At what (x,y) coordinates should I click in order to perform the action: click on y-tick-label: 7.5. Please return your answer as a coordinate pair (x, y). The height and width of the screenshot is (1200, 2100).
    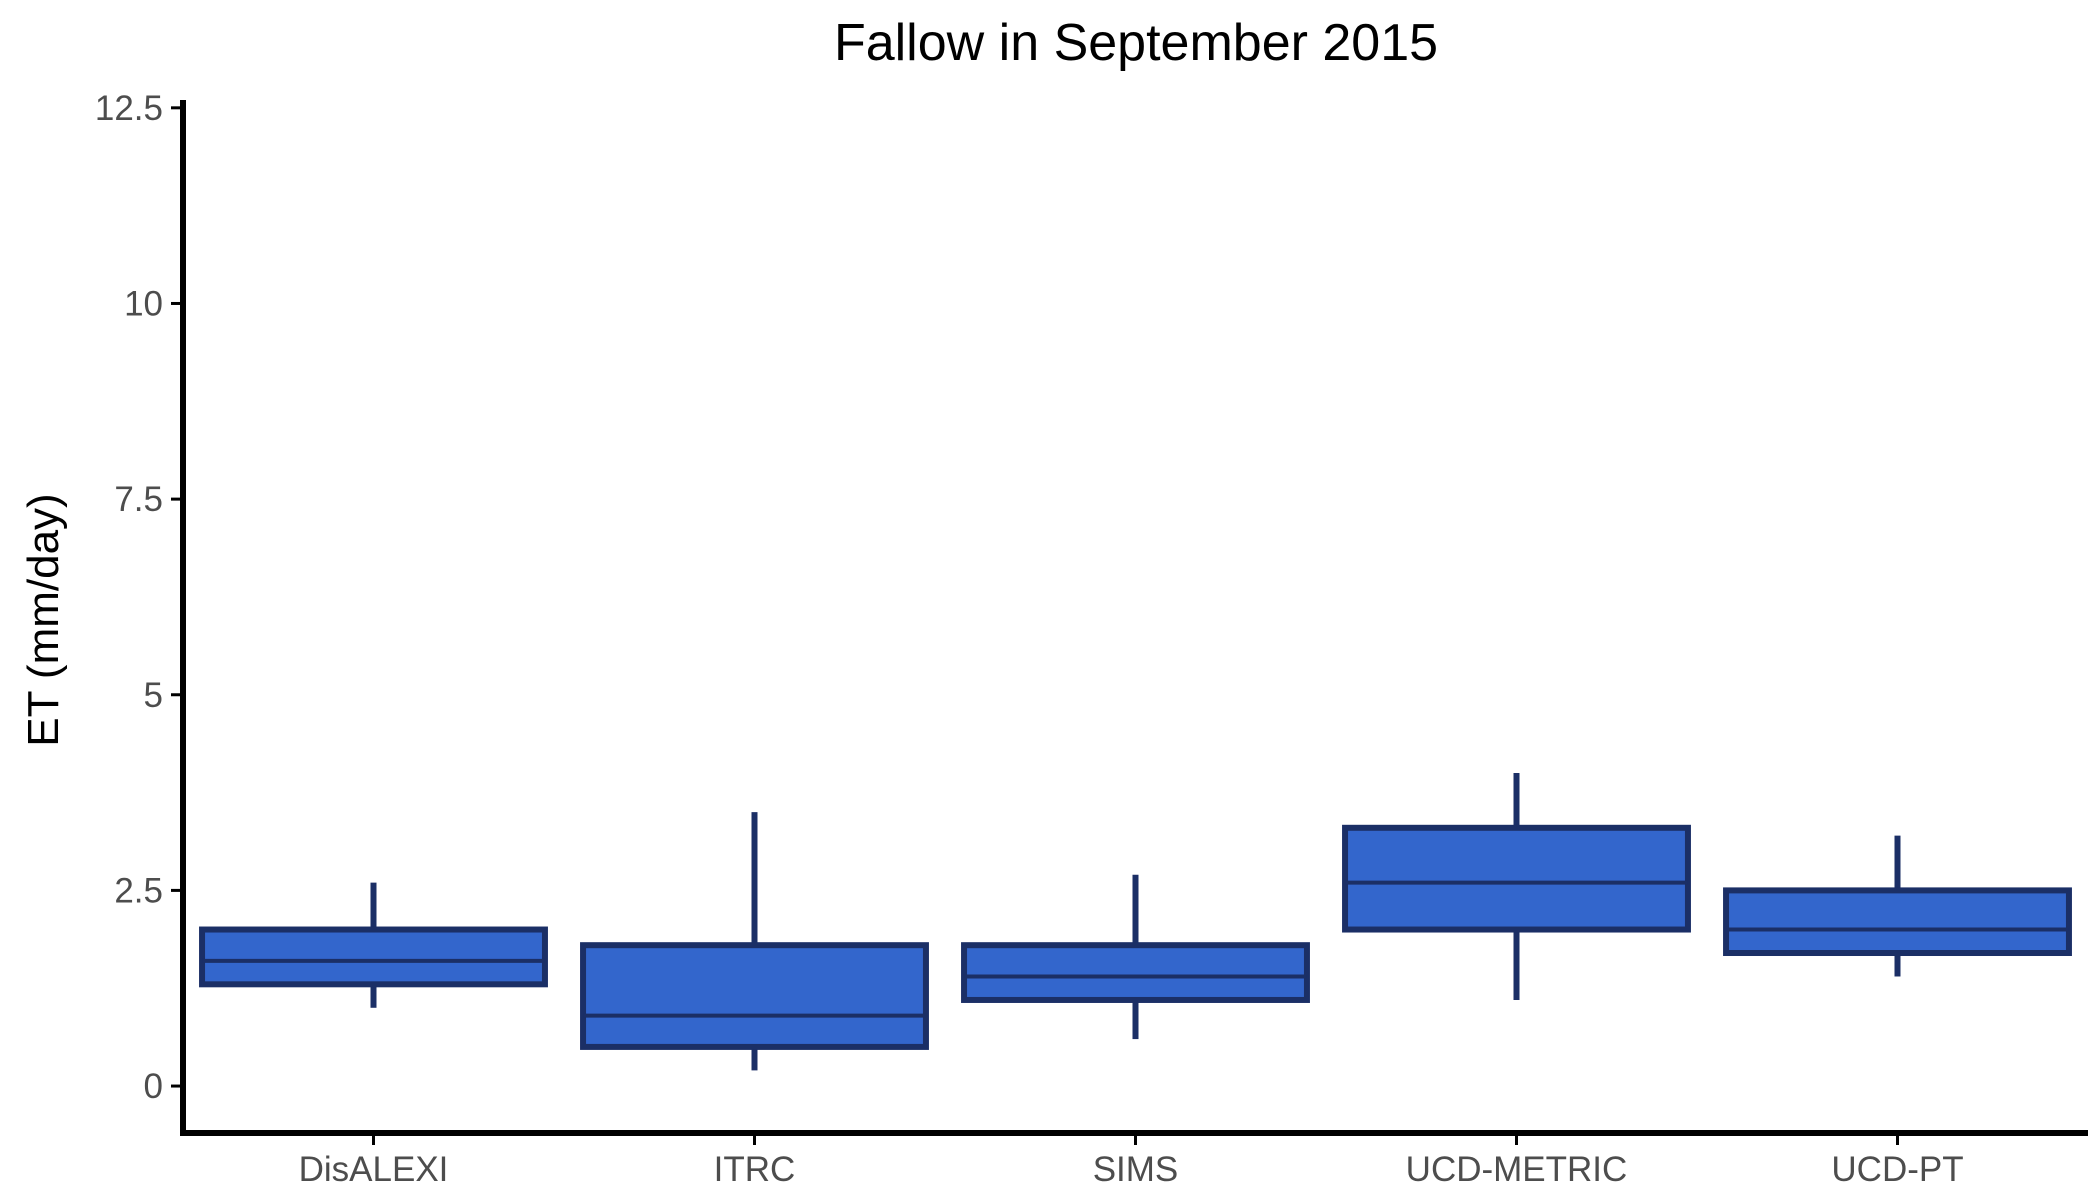
    Looking at the image, I should click on (138, 499).